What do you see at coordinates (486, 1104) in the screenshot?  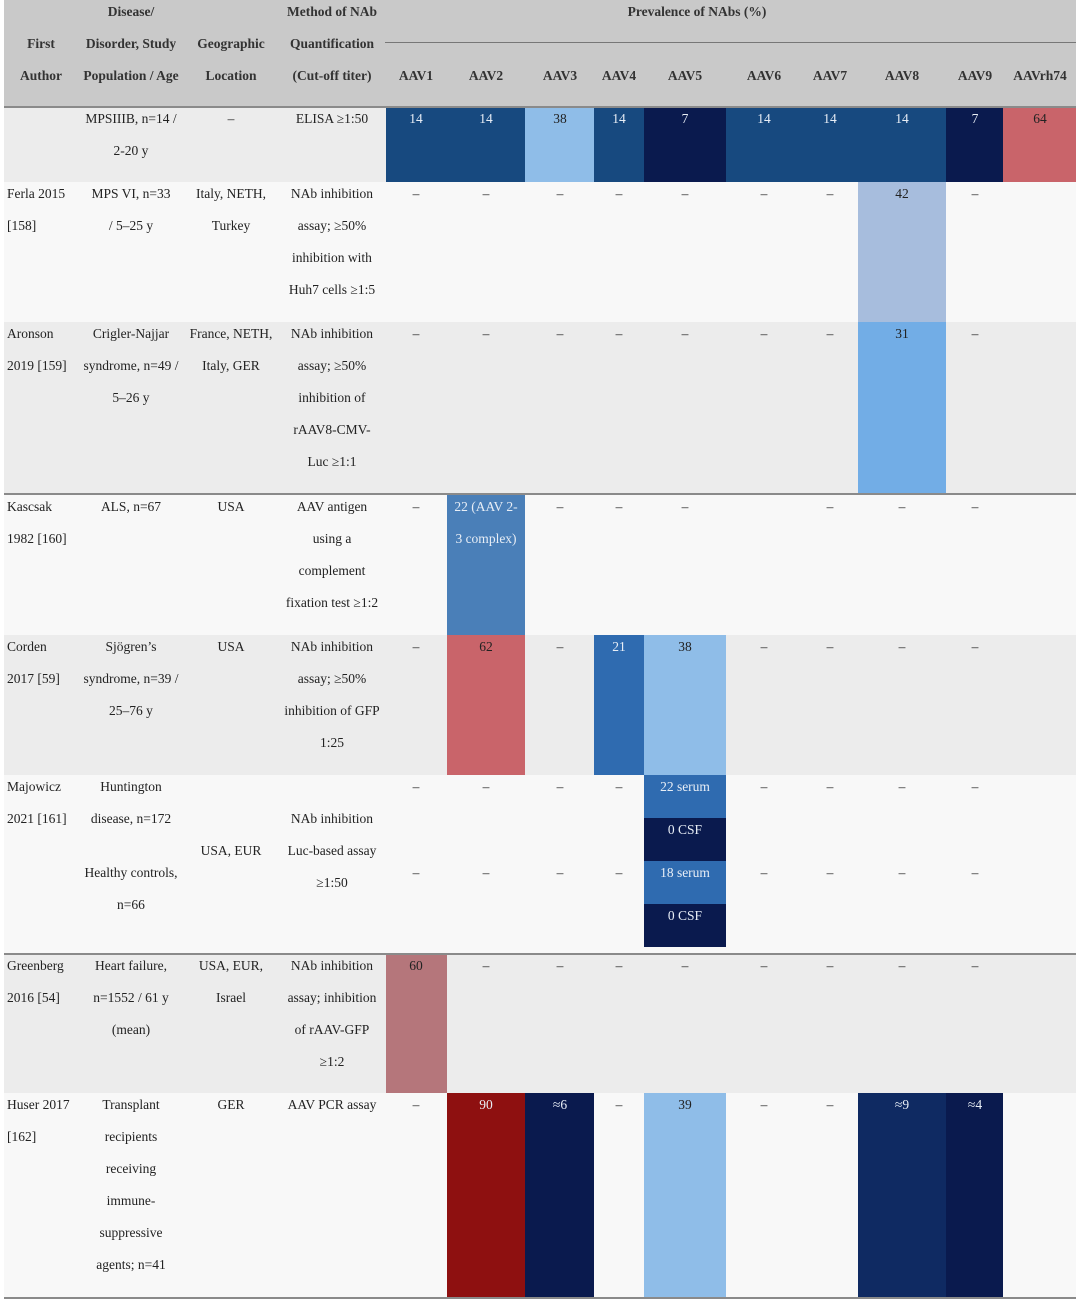 I see `value-row8-aav2: 90` at bounding box center [486, 1104].